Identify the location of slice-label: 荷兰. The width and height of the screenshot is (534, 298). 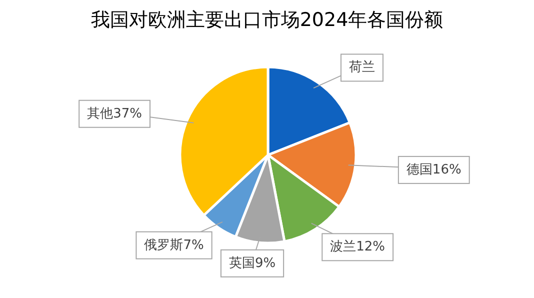
(361, 68).